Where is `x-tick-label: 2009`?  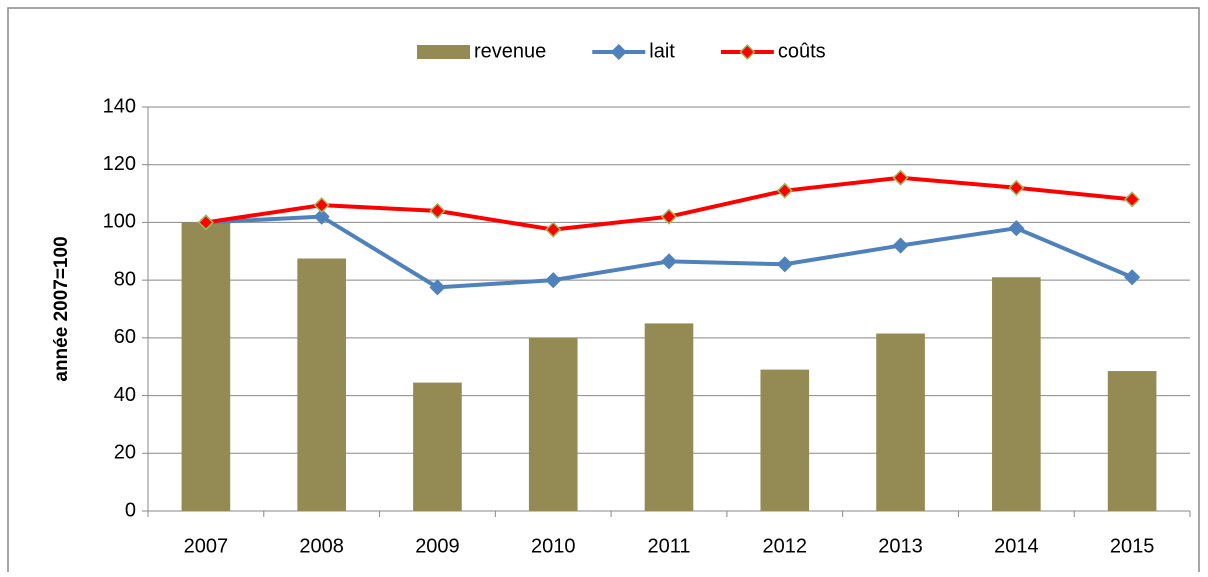
x-tick-label: 2009 is located at coordinates (437, 546).